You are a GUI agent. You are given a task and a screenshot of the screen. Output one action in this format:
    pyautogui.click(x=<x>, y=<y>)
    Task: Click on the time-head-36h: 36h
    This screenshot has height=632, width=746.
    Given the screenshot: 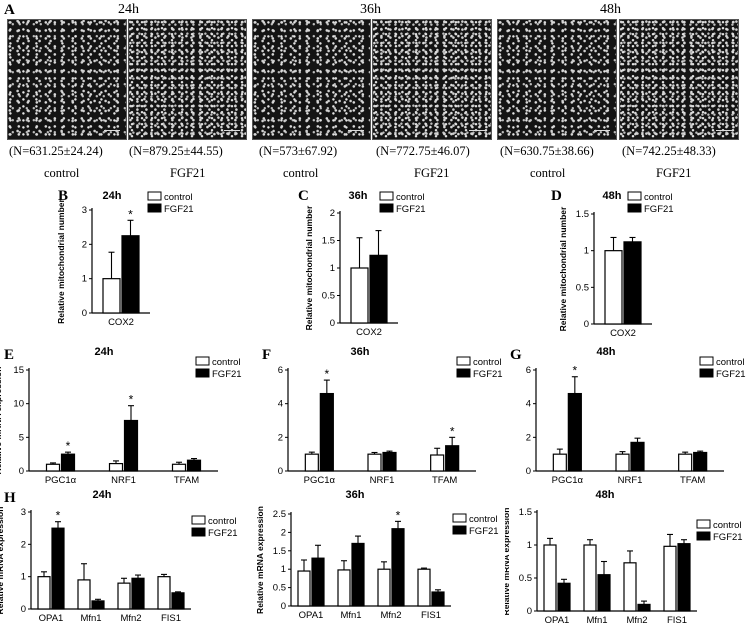 What is the action you would take?
    pyautogui.click(x=370, y=9)
    